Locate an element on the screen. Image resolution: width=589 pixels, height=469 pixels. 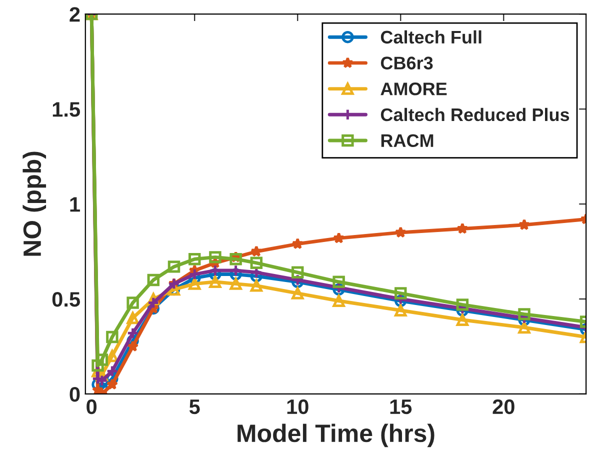
y-tick-label: 1 is located at coordinates (75, 204).